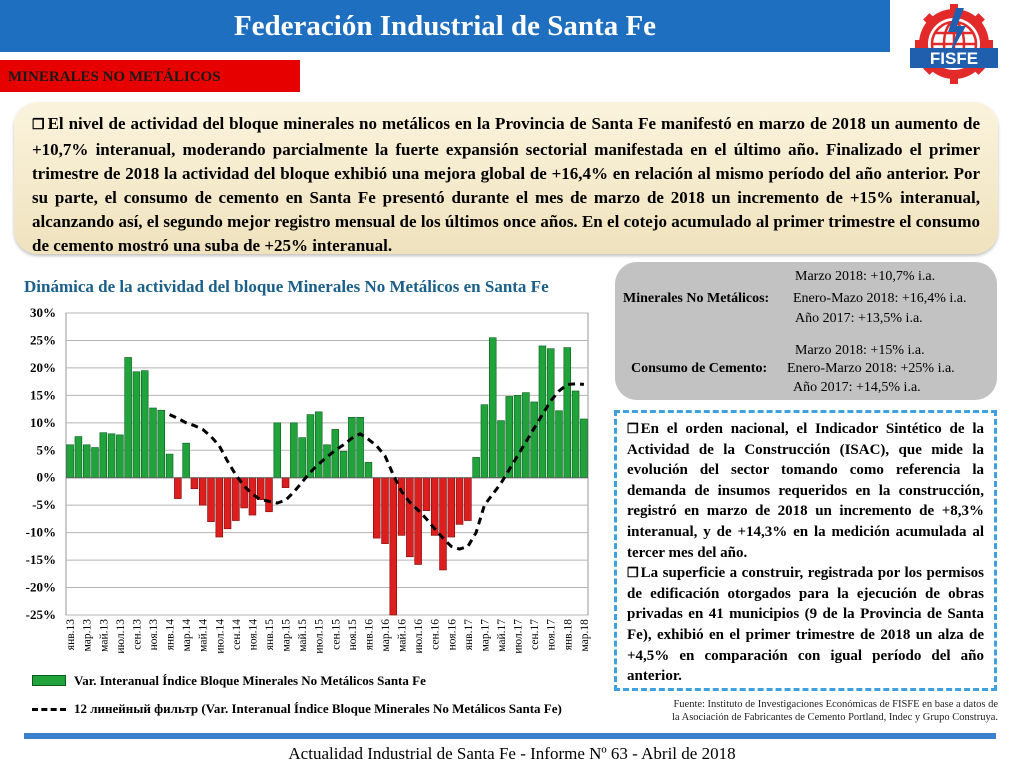 The height and width of the screenshot is (768, 1024). I want to click on y-tick-label: 0%, so click(47, 477).